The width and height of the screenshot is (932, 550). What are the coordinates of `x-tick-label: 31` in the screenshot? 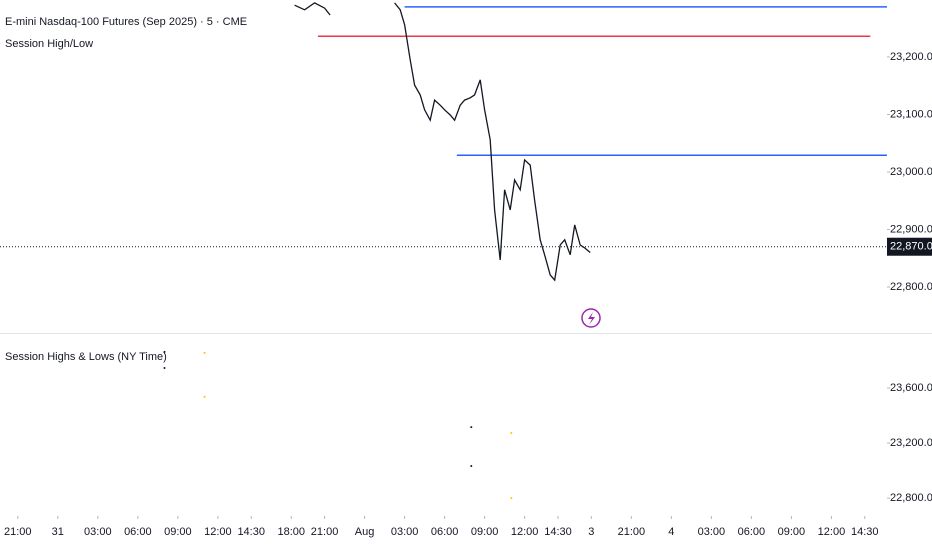 It's located at (58, 532).